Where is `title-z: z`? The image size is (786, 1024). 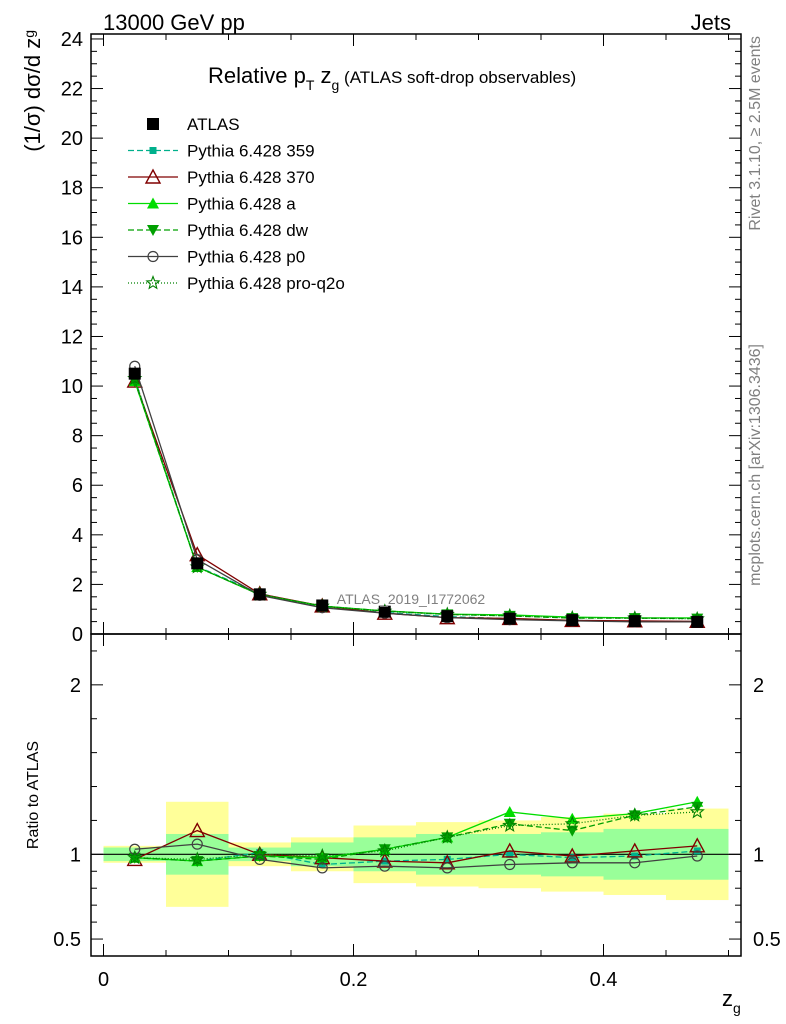
title-z: z is located at coordinates (322, 75).